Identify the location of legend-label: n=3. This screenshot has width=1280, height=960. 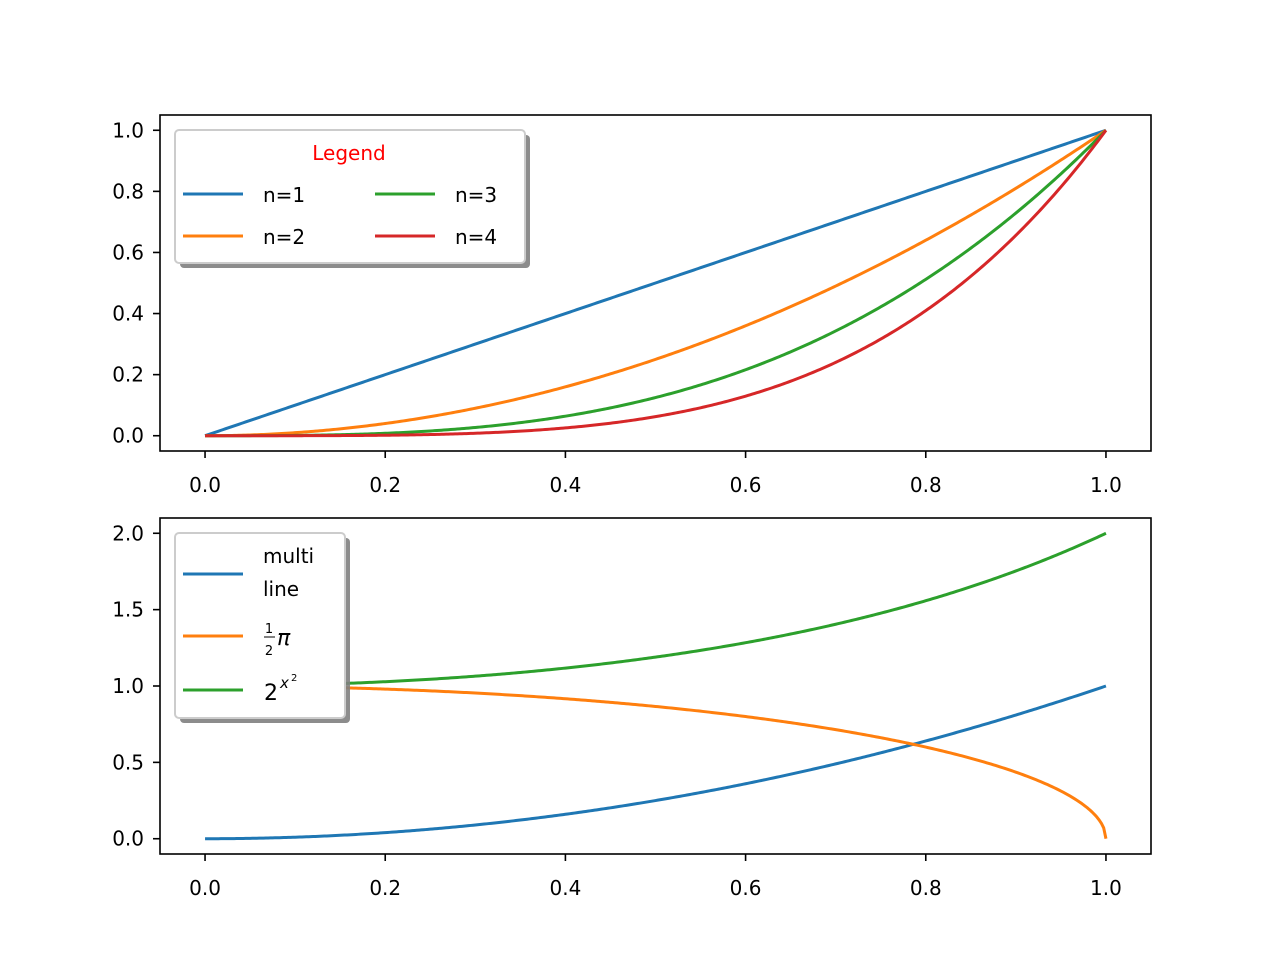
(476, 195).